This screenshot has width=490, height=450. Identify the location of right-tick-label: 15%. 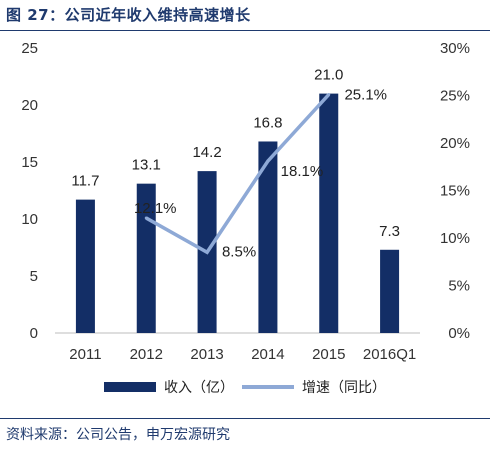
(455, 191).